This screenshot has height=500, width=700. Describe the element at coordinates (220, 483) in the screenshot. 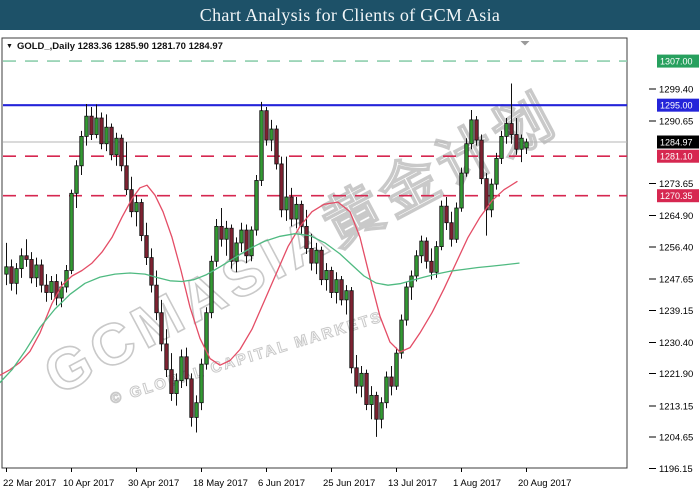

I see `date-tick-label: 18 May 2017` at that location.